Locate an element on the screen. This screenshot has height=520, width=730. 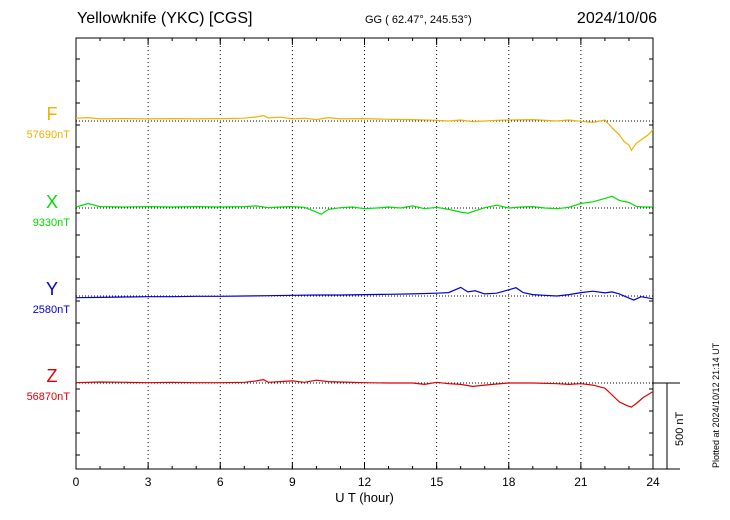
x-tick-label: 15 is located at coordinates (437, 482).